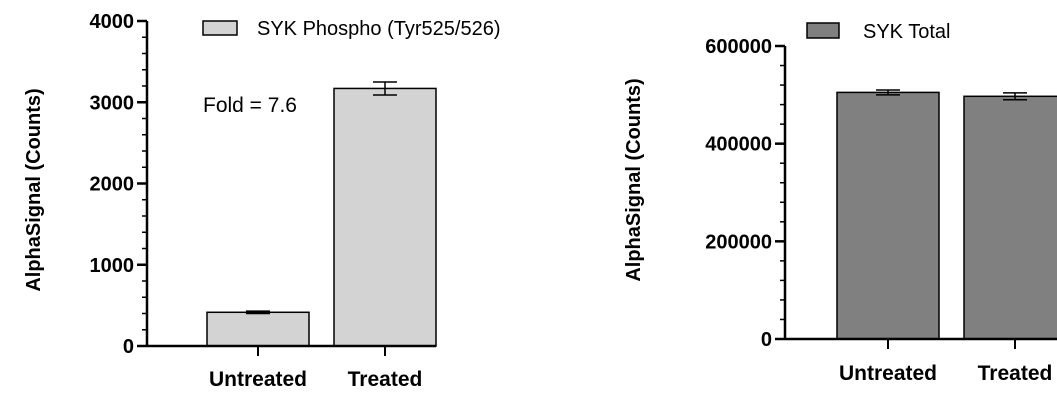 This screenshot has width=1057, height=397. Describe the element at coordinates (906, 32) in the screenshot. I see `legend-label: SYK Total` at that location.